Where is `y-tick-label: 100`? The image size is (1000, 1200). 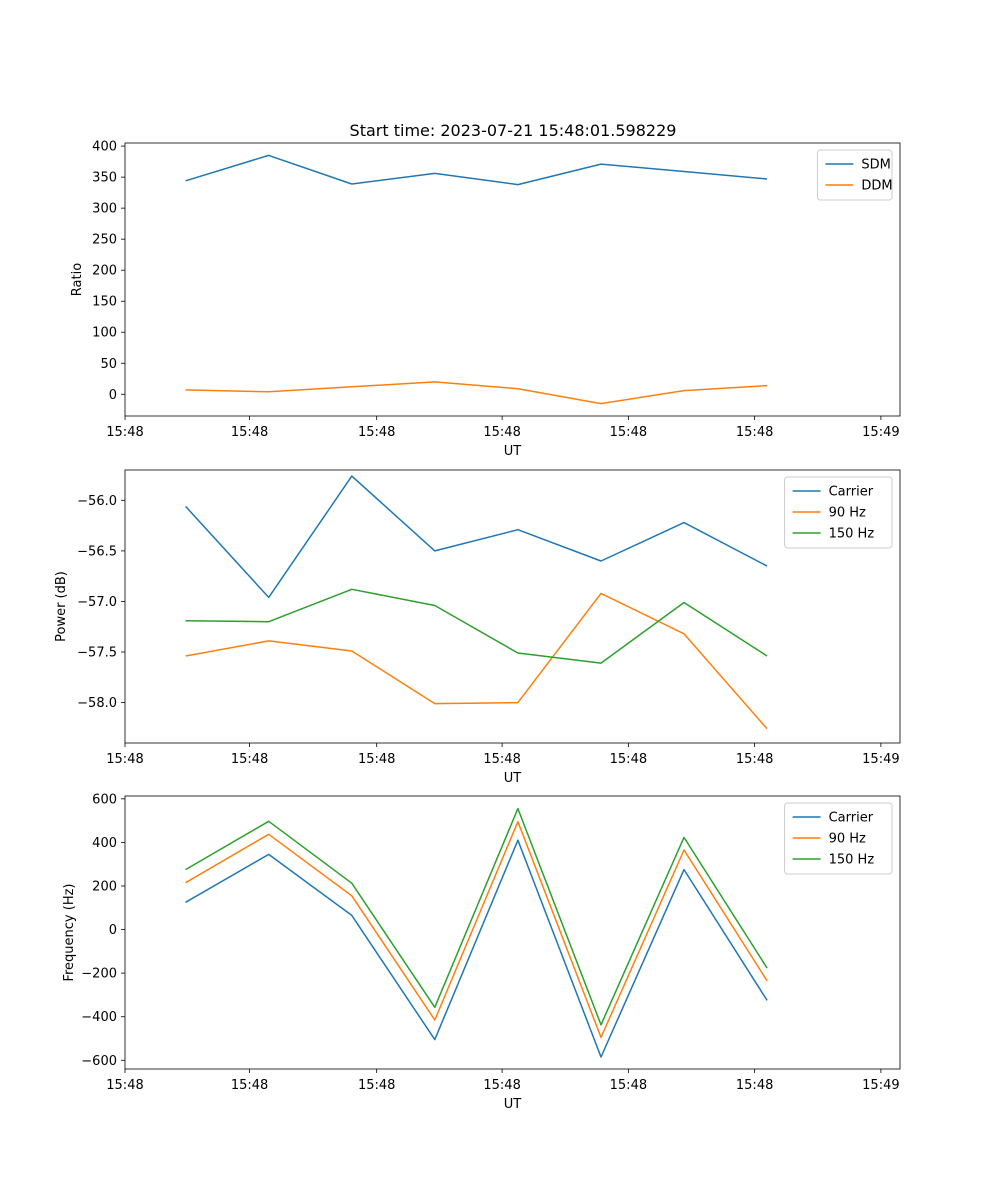
y-tick-label: 100 is located at coordinates (104, 333).